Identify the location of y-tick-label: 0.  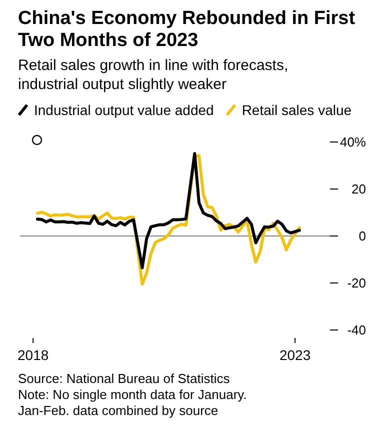
(362, 236).